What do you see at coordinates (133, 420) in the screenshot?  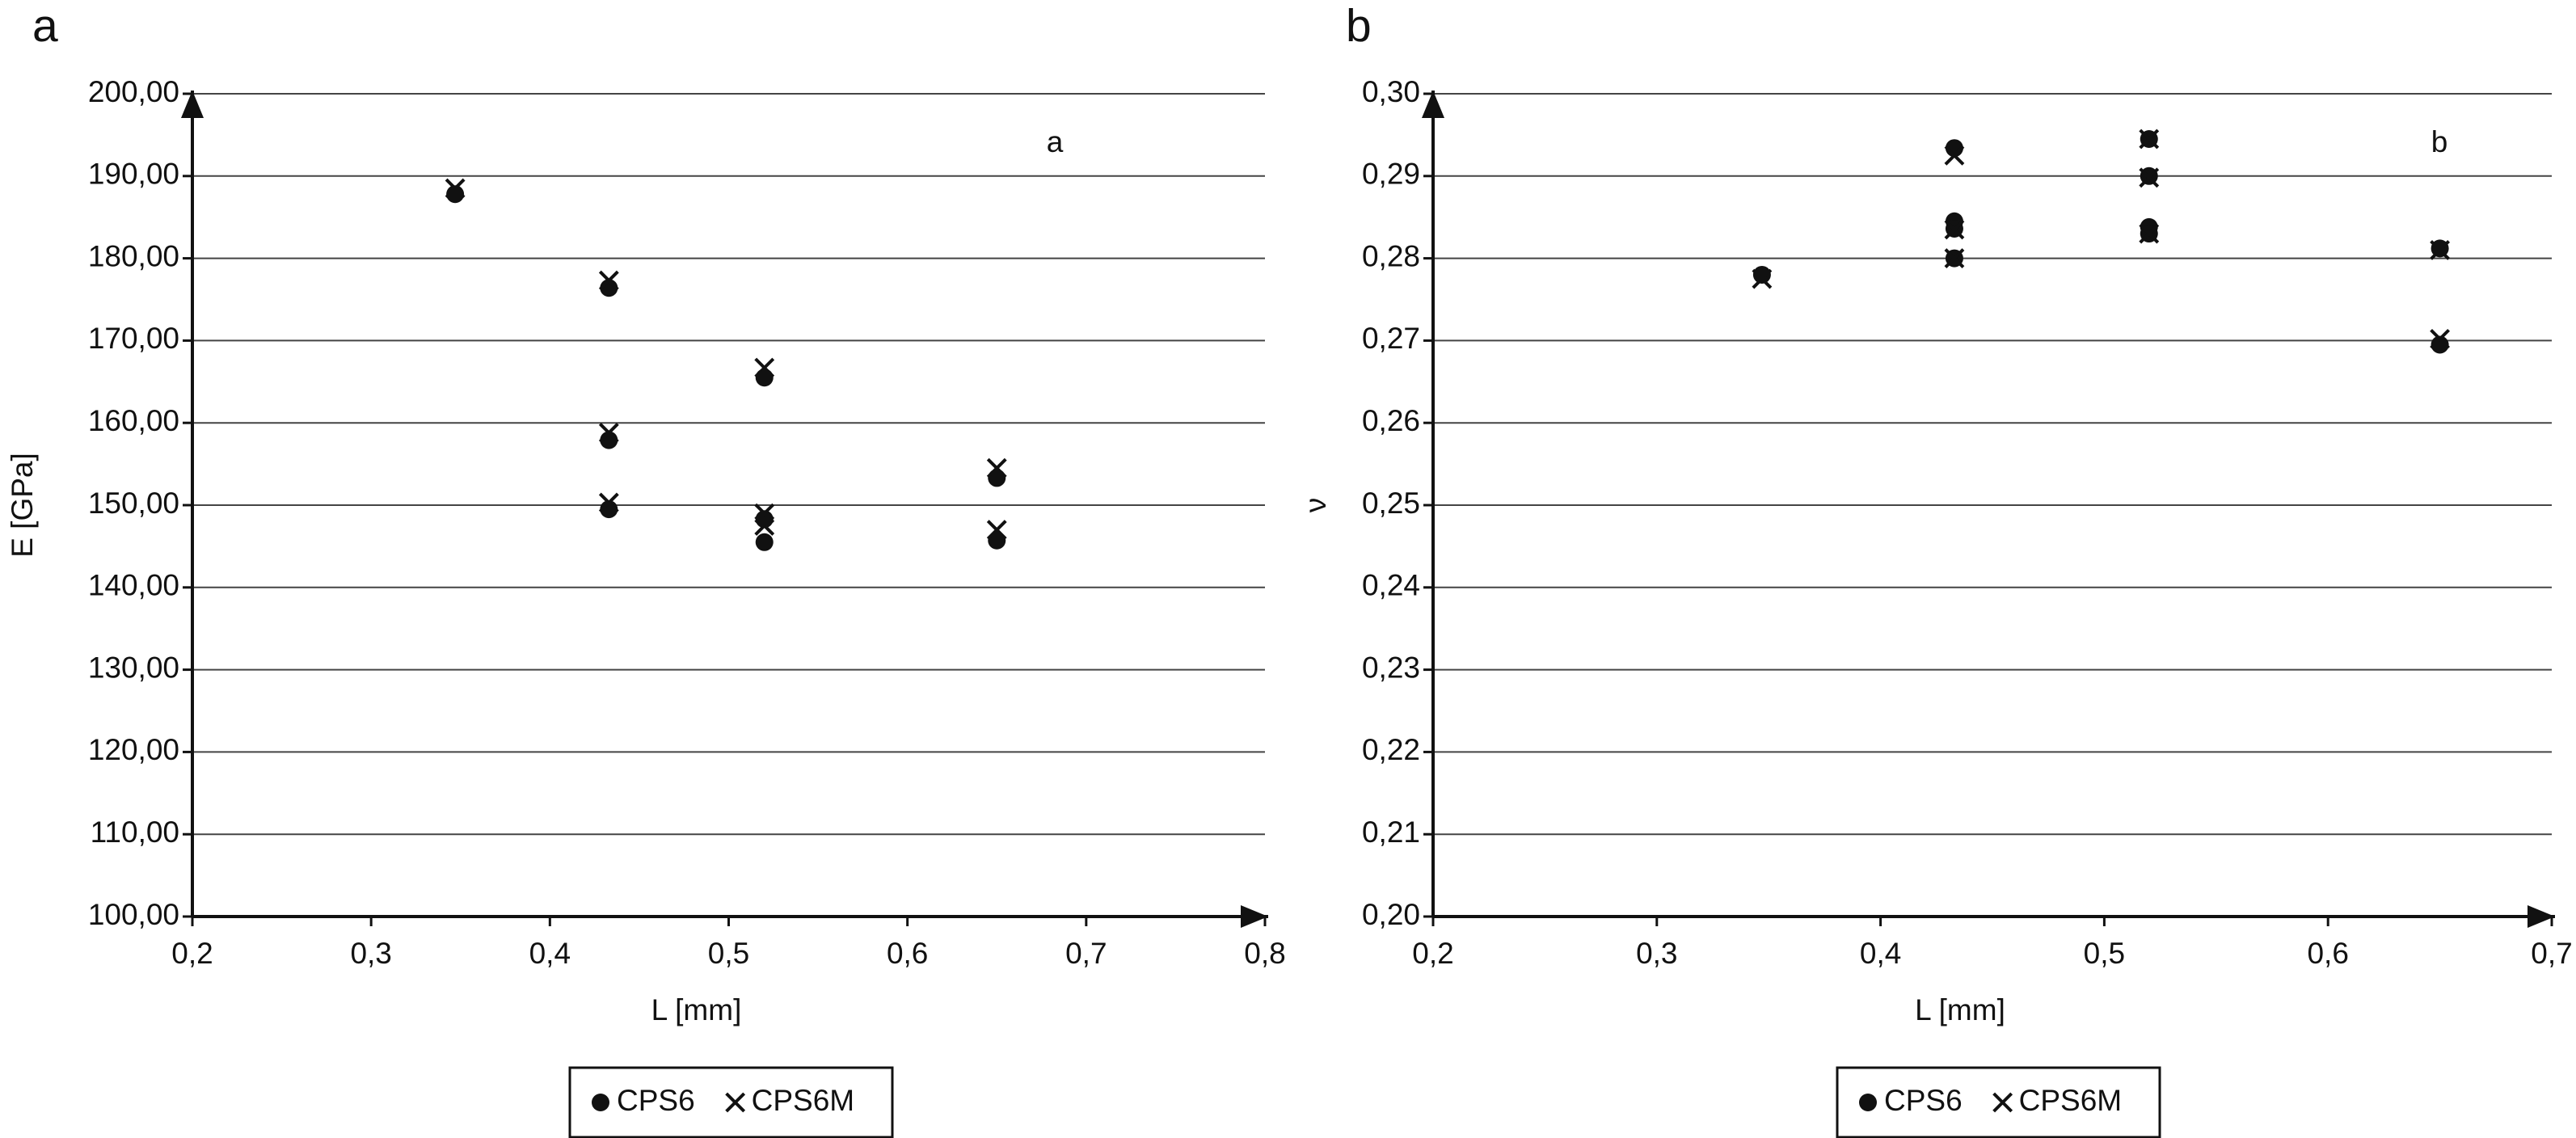 I see `y-tick-label: 160,00` at bounding box center [133, 420].